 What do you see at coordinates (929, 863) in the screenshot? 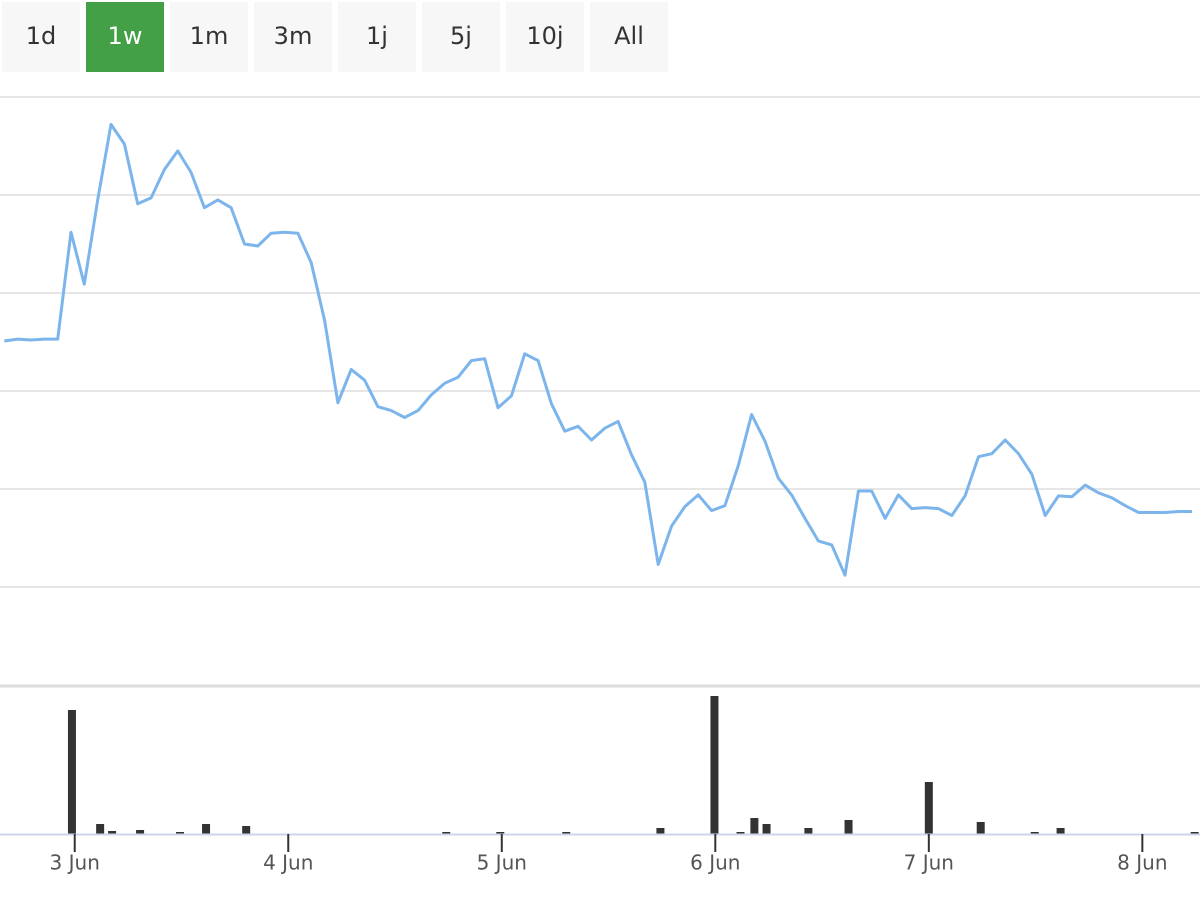
I see `x-tick-label: 7 Jun` at bounding box center [929, 863].